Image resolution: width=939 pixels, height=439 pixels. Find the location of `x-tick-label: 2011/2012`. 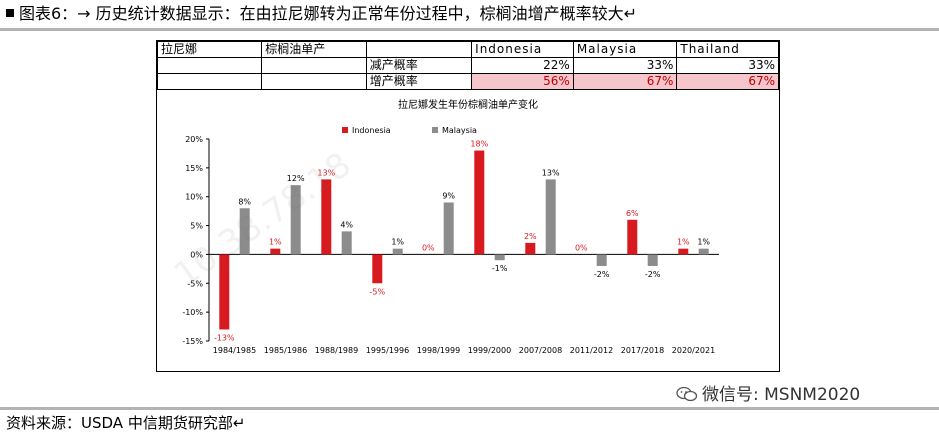

x-tick-label: 2011/2012 is located at coordinates (591, 350).